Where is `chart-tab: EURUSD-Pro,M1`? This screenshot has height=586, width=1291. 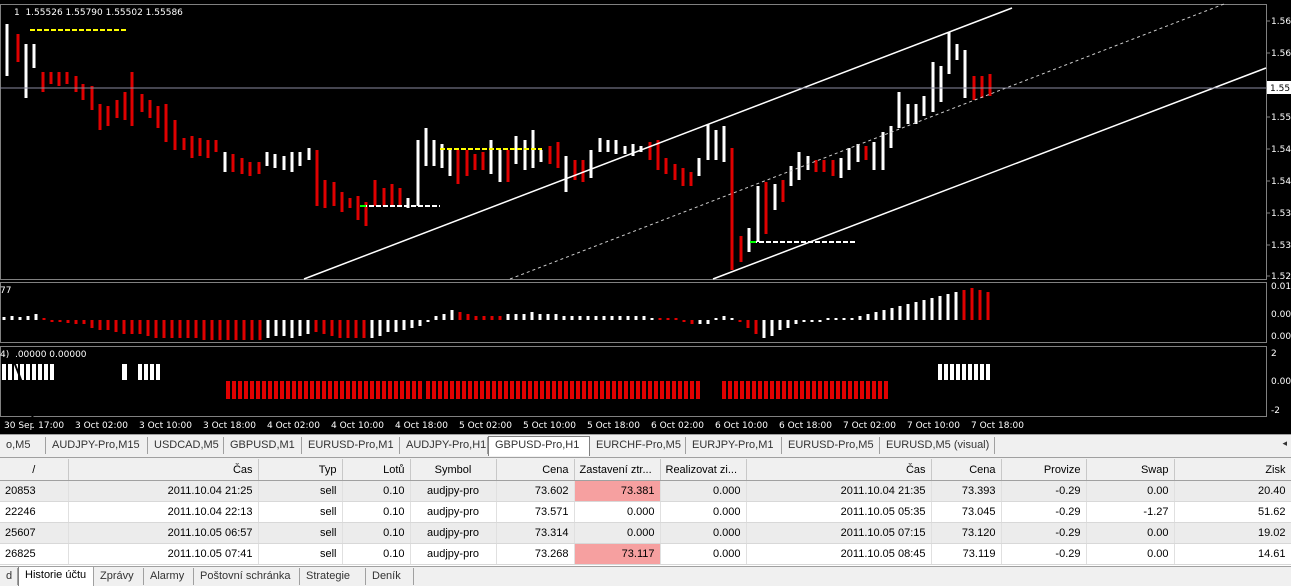
chart-tab: EURUSD-Pro,M1 is located at coordinates (351, 445).